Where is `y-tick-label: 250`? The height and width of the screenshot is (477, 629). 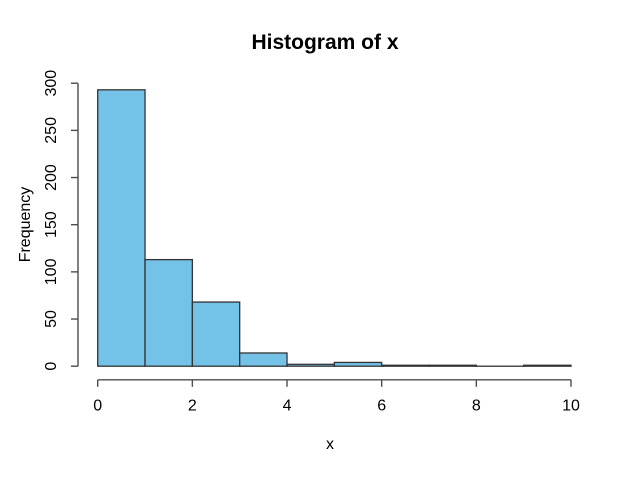 y-tick-label: 250 is located at coordinates (51, 130).